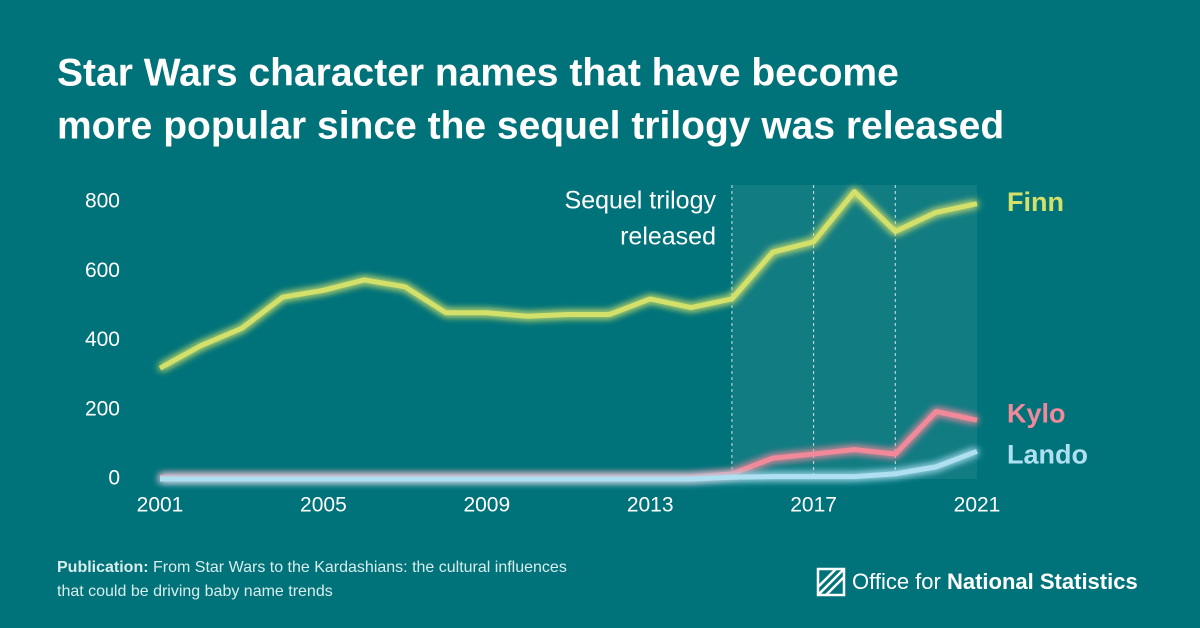  I want to click on annotation: released, so click(668, 237).